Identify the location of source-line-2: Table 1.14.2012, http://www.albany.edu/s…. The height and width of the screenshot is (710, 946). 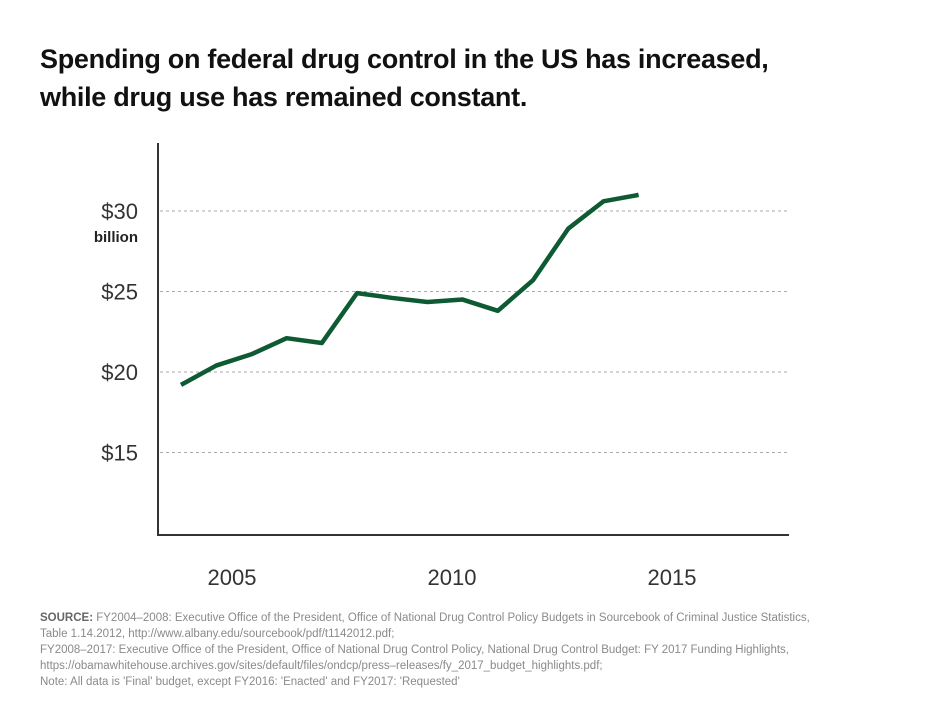
(217, 634).